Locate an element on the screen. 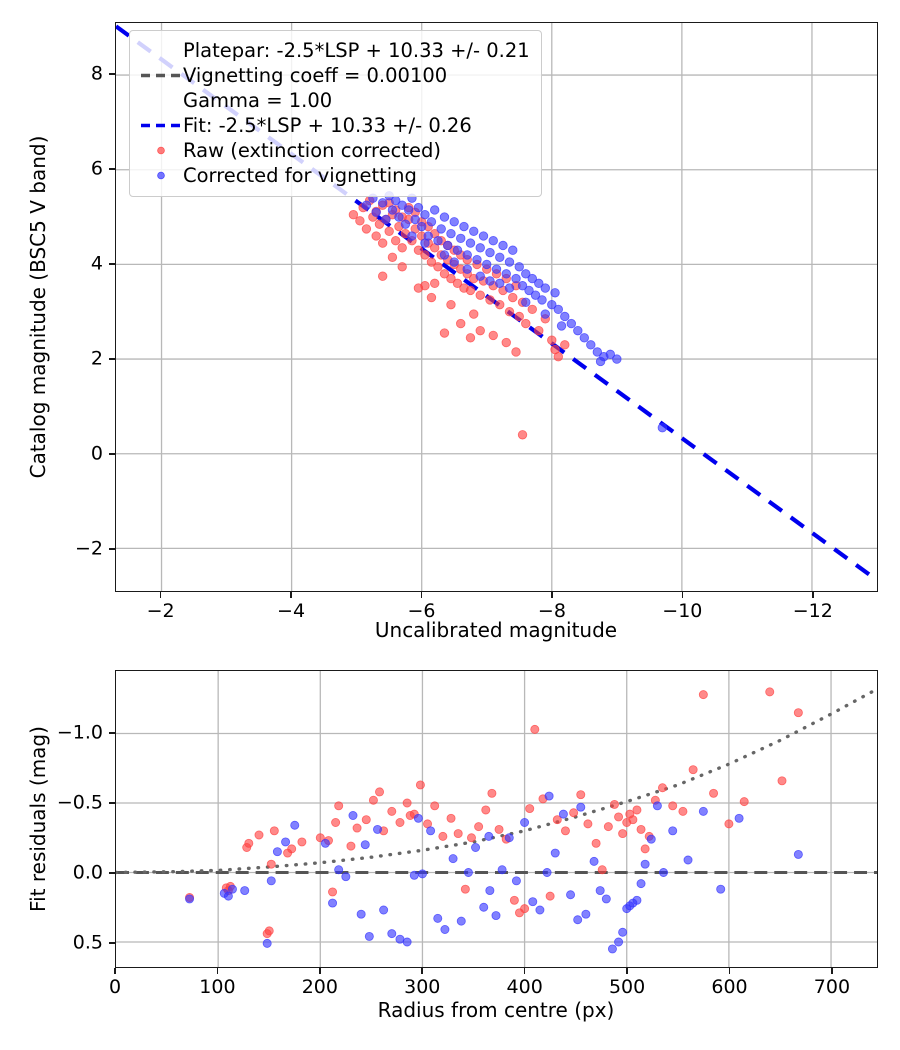 The height and width of the screenshot is (1050, 900). calibration-y-axis-title: Catalog magnitude (BSC5 V band) is located at coordinates (38, 307).